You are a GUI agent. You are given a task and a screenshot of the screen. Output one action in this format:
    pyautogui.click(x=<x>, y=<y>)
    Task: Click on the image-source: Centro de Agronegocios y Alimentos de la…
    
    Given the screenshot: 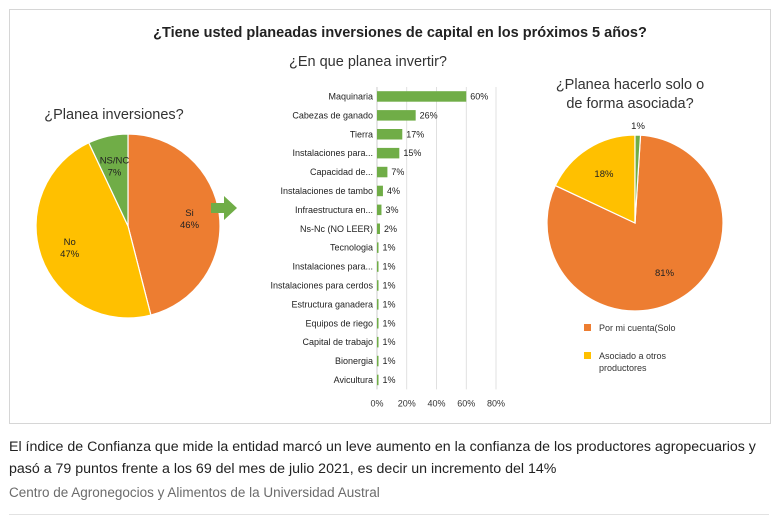 What is the action you would take?
    pyautogui.click(x=194, y=492)
    